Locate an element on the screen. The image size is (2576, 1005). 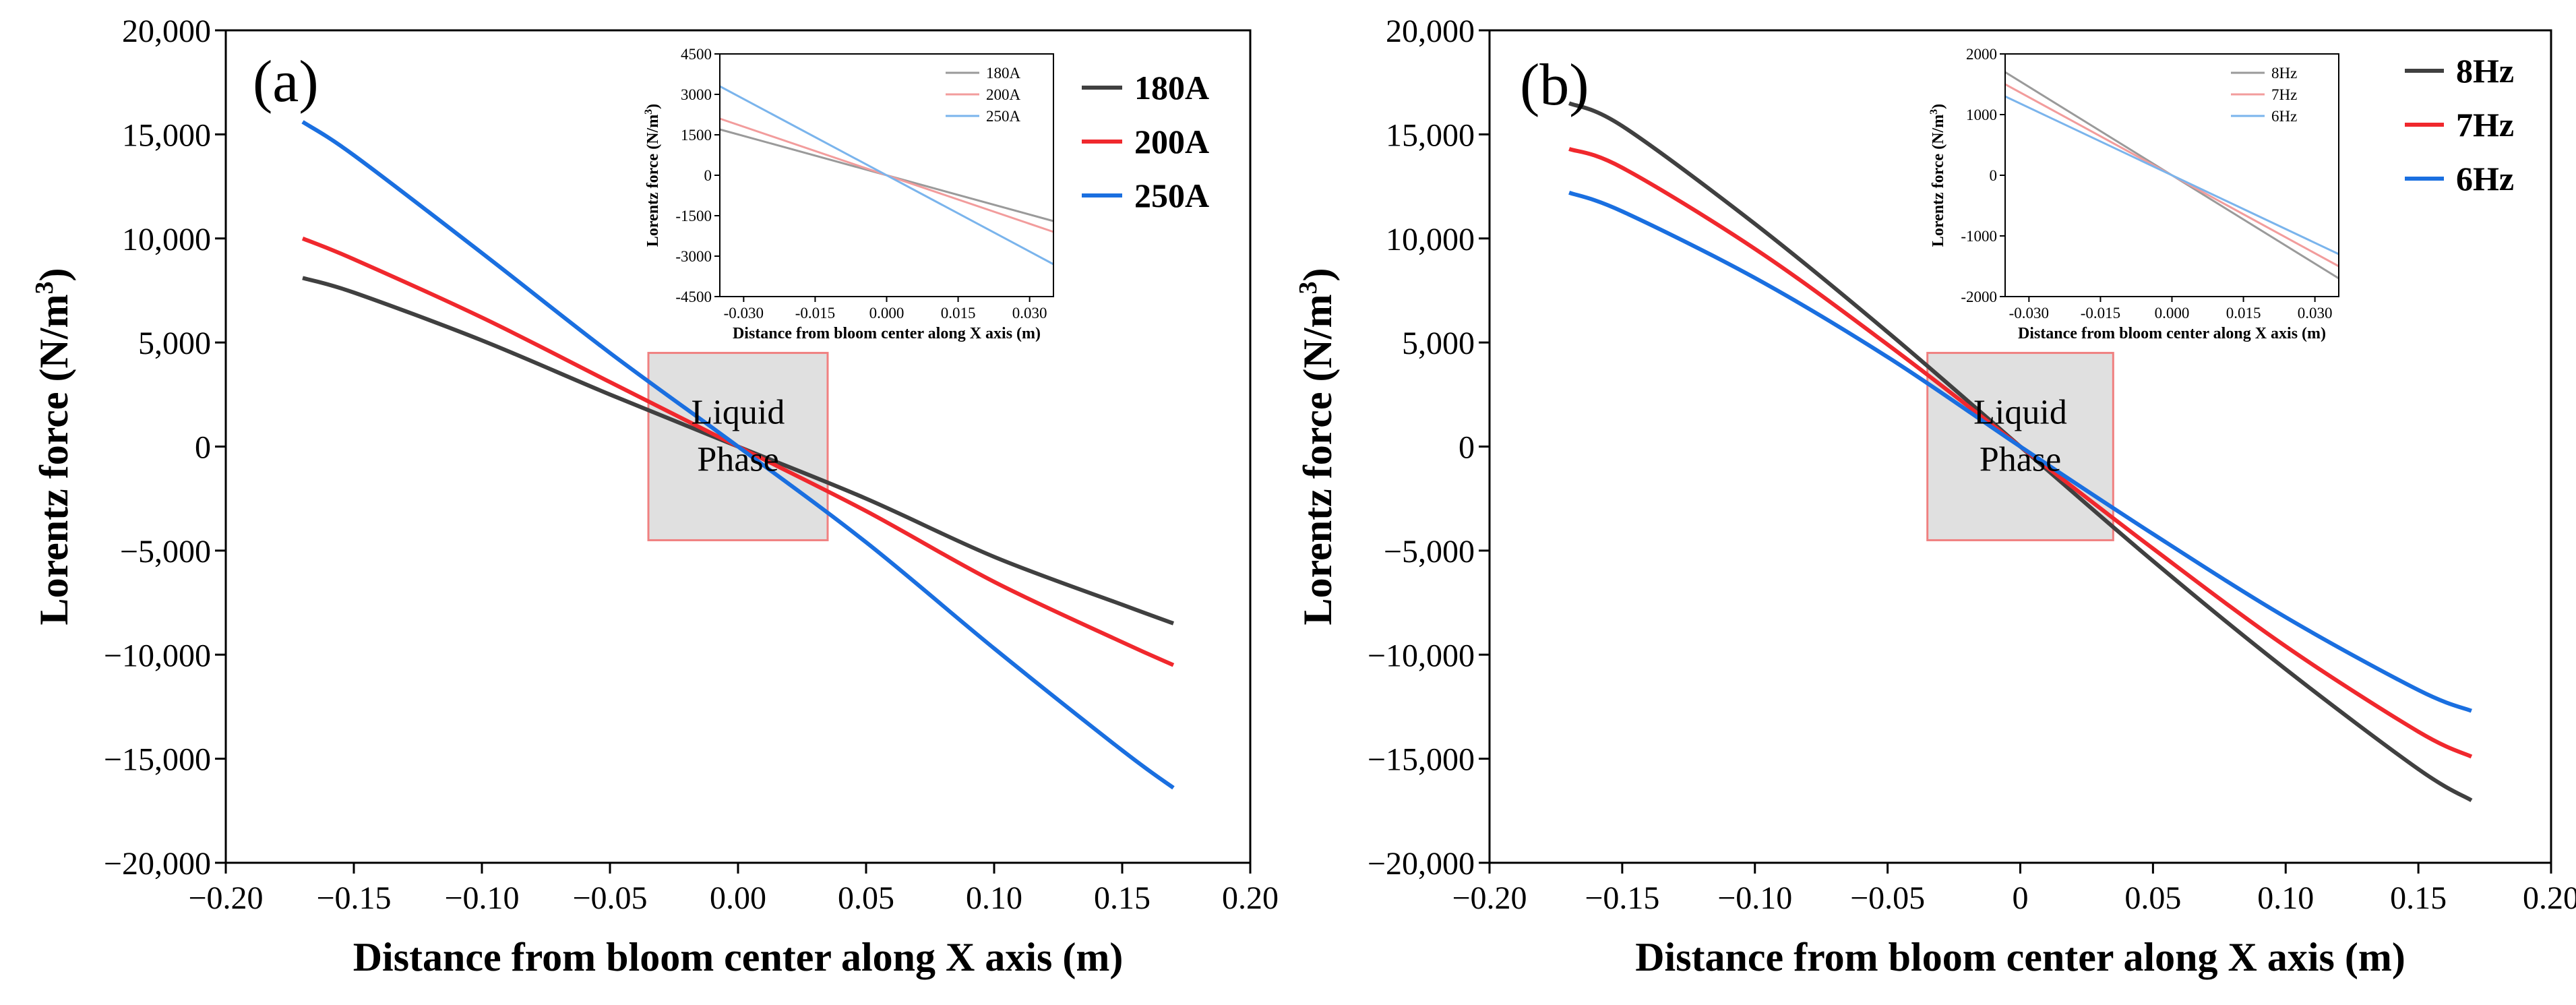
inset-legend-label: 7Hz is located at coordinates (2284, 94).